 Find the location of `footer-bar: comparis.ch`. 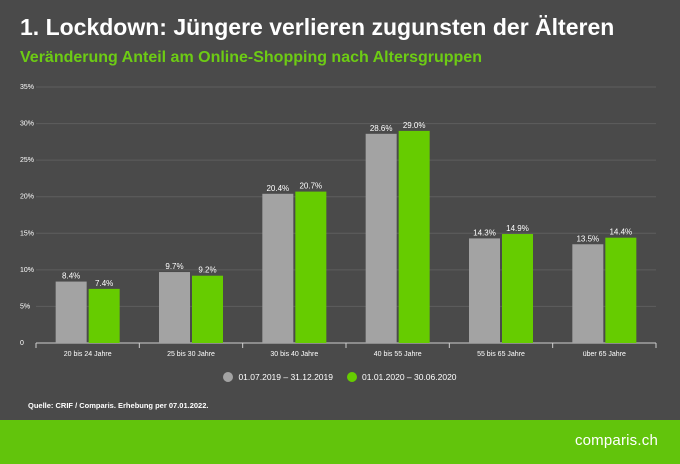

footer-bar: comparis.ch is located at coordinates (340, 442).